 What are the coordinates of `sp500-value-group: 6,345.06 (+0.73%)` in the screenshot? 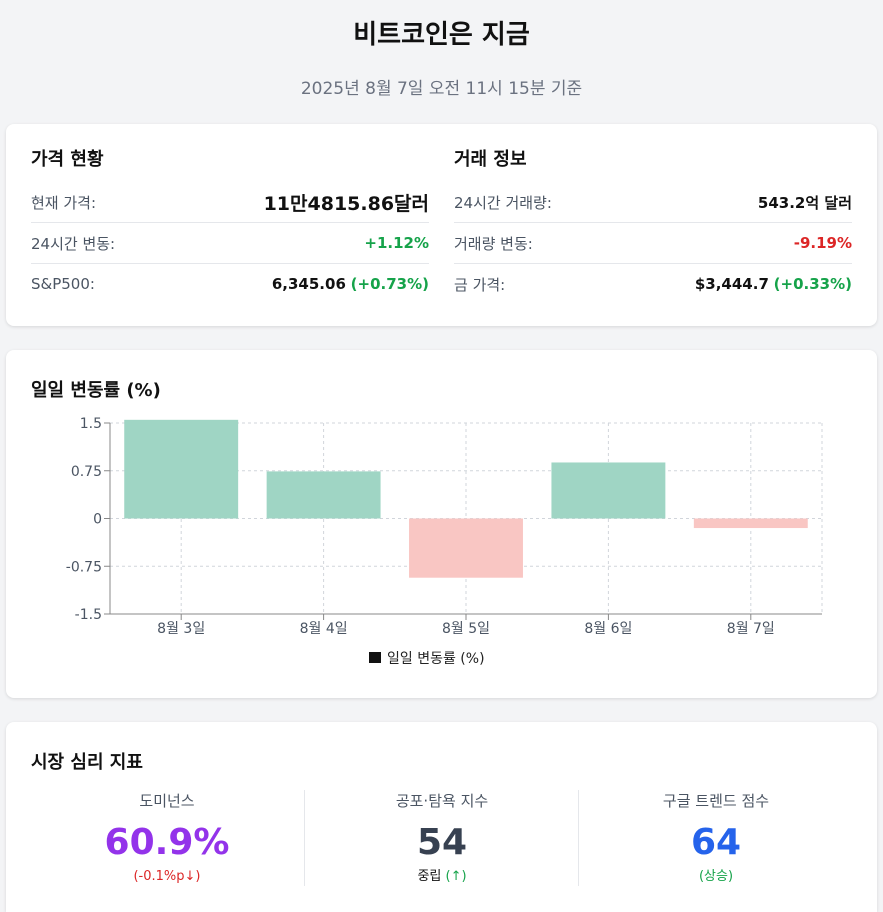 It's located at (350, 284).